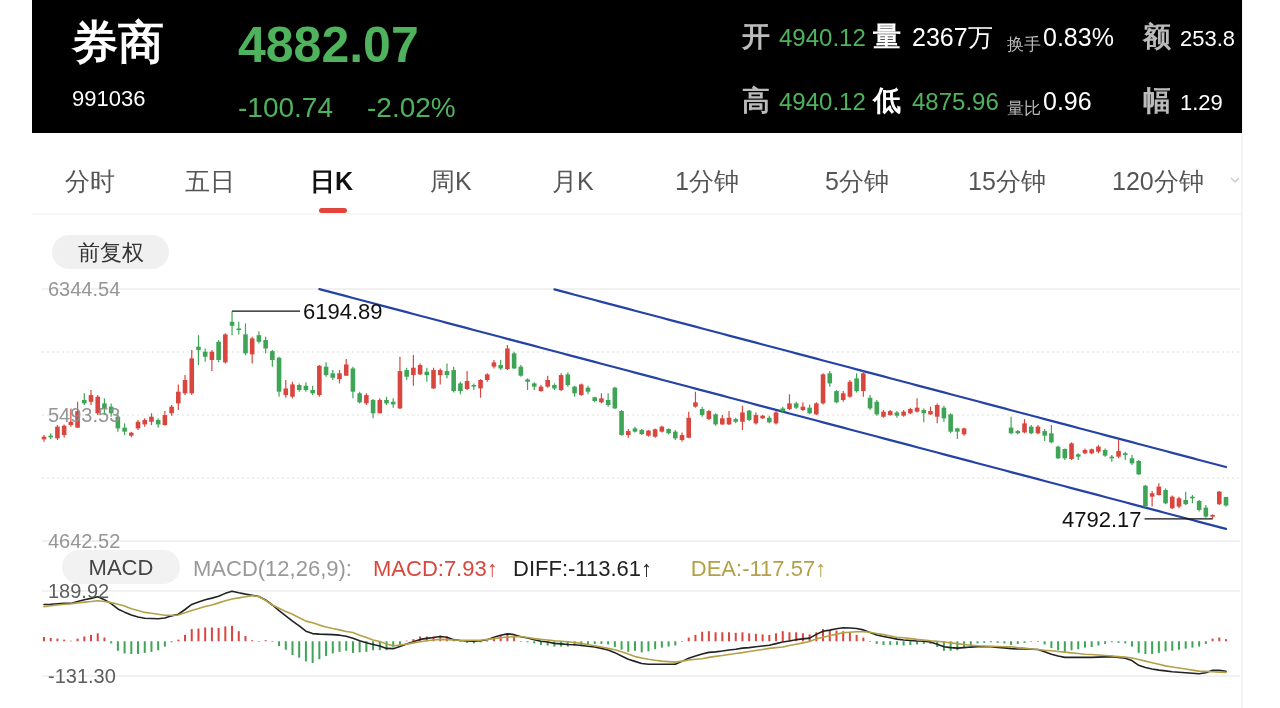 The height and width of the screenshot is (708, 1280). What do you see at coordinates (1024, 44) in the screenshot?
I see `text: 换手` at bounding box center [1024, 44].